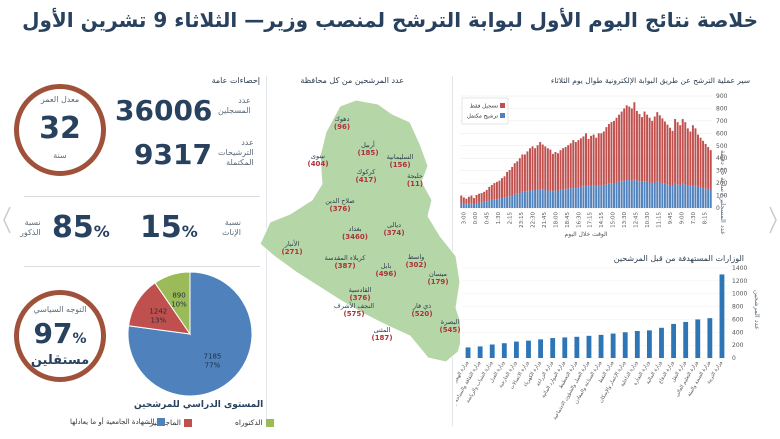 This screenshot has height=439, width=780. What do you see at coordinates (465, 218) in the screenshot?
I see `time-chart-xtick: 3:00` at bounding box center [465, 218].